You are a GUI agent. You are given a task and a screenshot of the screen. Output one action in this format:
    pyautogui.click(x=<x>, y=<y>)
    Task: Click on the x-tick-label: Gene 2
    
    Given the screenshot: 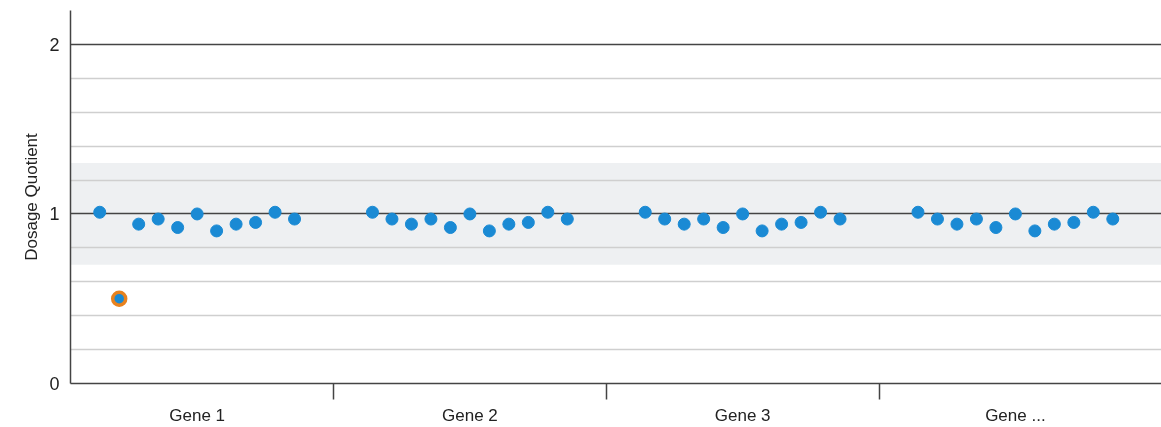 What is the action you would take?
    pyautogui.click(x=470, y=415)
    